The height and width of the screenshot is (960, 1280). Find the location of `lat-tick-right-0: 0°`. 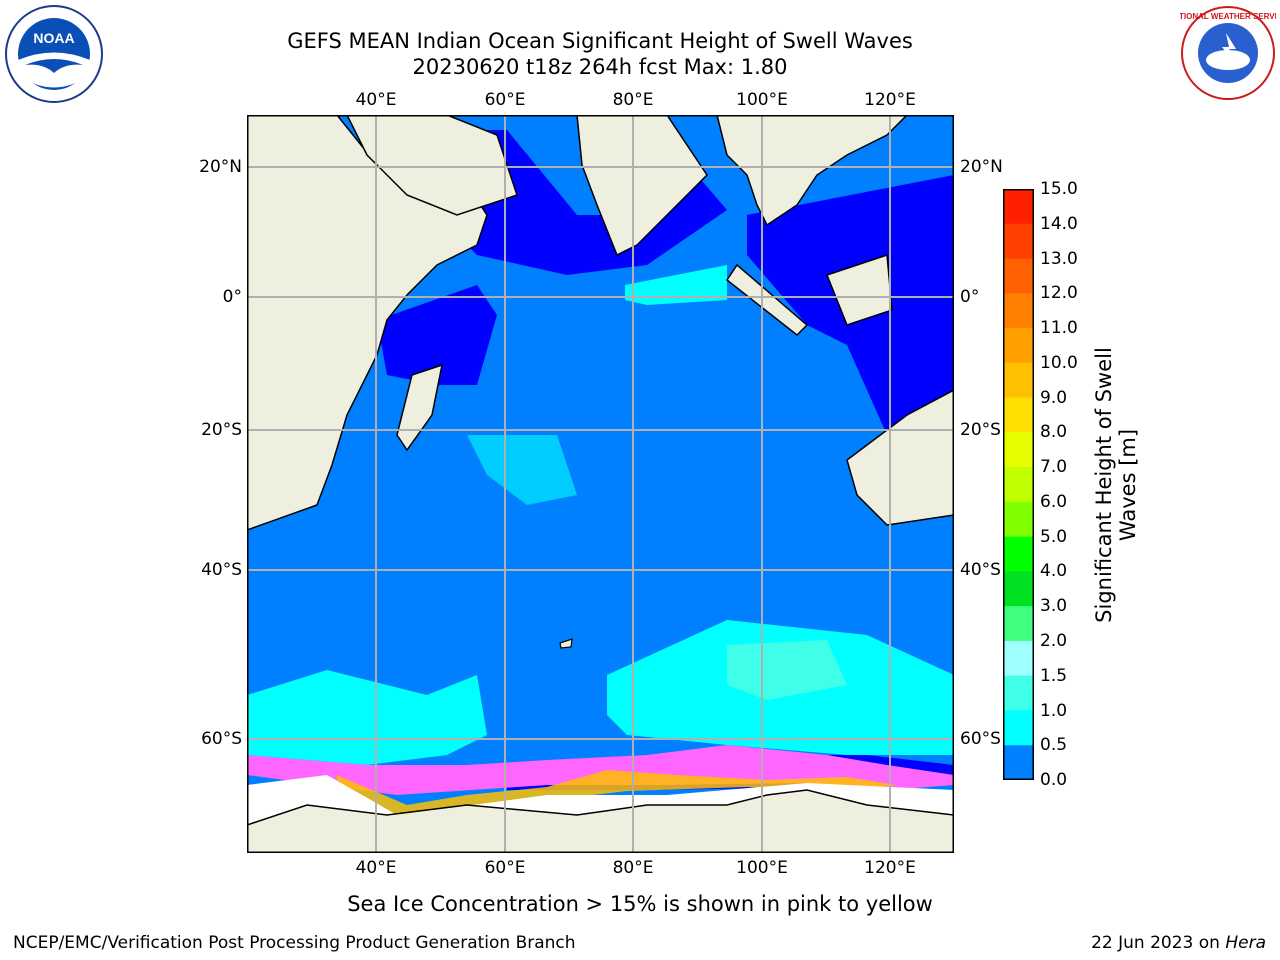

lat-tick-right-0: 0° is located at coordinates (970, 297).